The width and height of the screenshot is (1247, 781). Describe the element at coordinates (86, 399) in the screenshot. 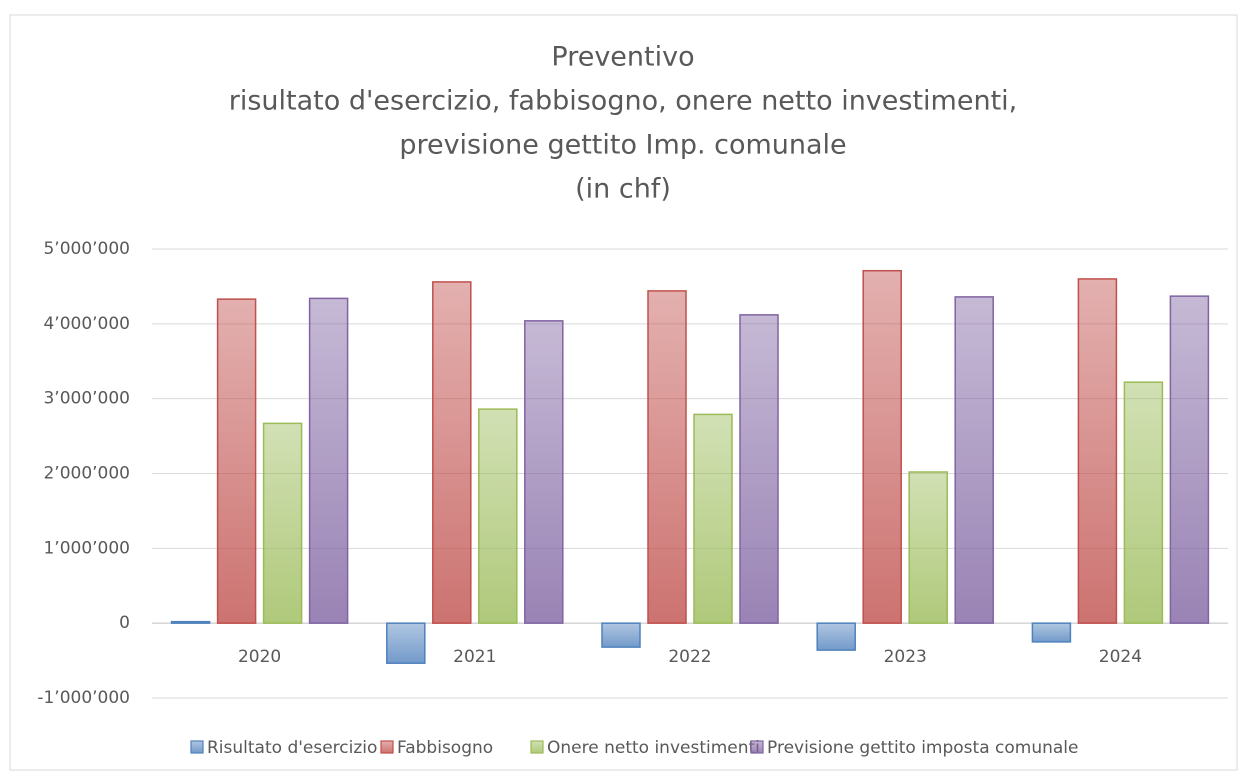

I see `y-tick-label: 3’000’000` at that location.